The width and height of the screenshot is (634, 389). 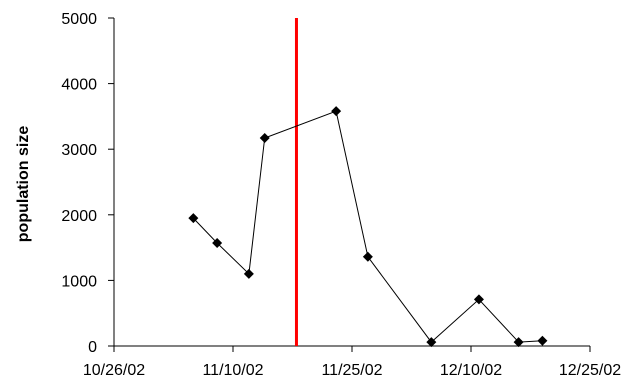 I want to click on y-tick-label: 0, so click(x=92, y=347).